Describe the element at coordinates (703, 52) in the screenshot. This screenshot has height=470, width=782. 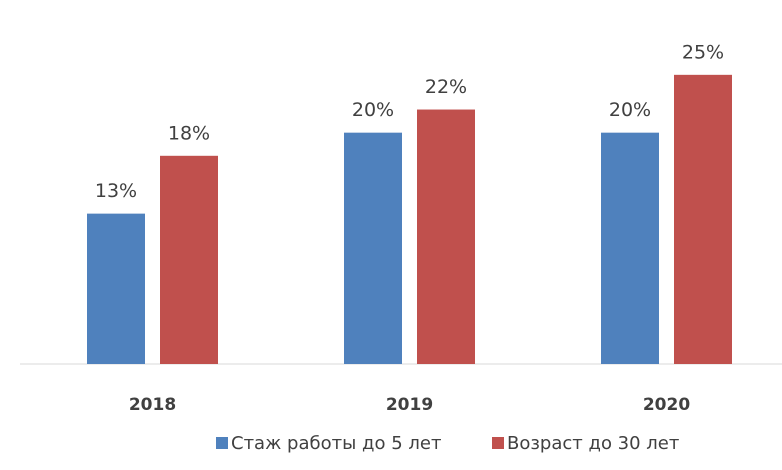
I see `value-label: 25%` at that location.